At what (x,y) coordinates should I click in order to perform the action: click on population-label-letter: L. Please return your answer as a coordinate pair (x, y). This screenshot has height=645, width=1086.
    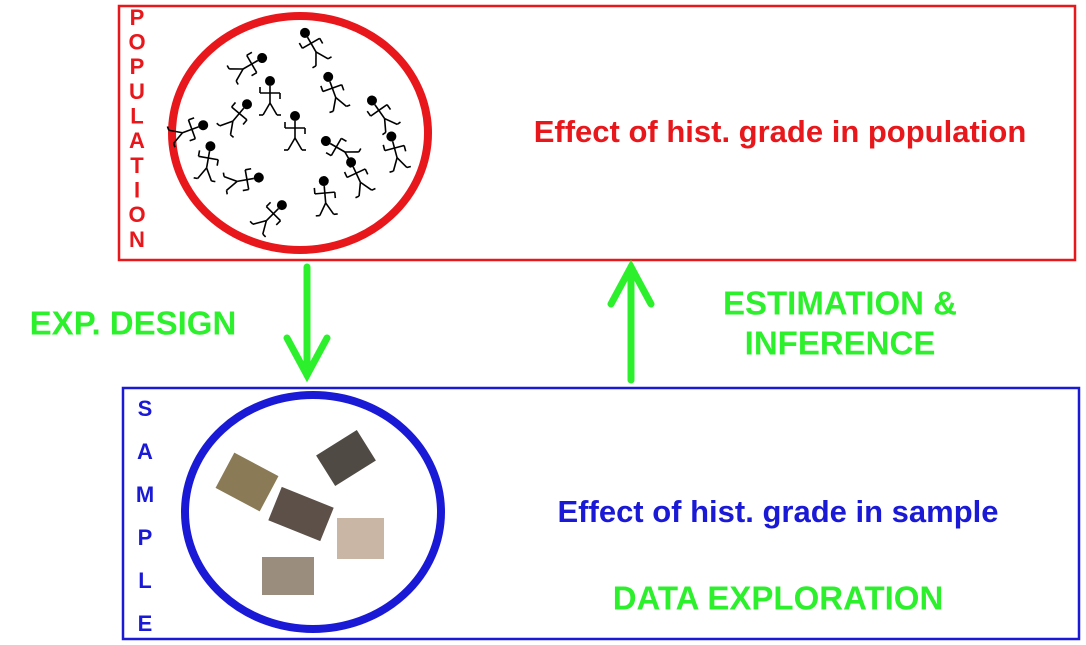
    Looking at the image, I should click on (136, 115).